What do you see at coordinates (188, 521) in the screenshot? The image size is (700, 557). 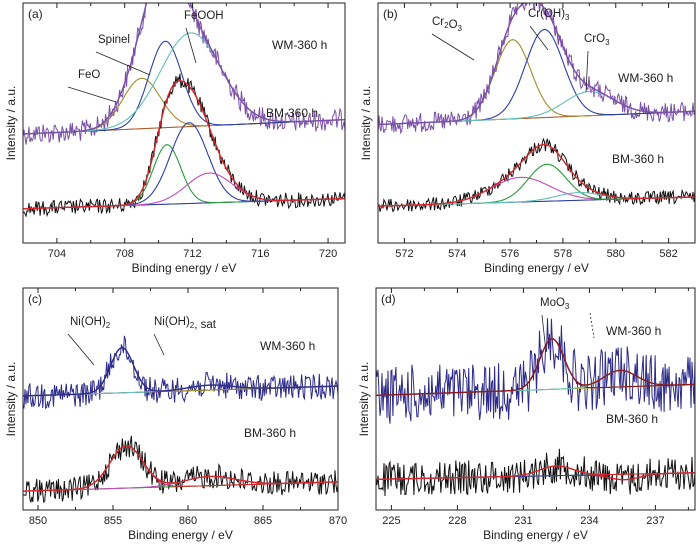 I see `x-tick-label: 860` at bounding box center [188, 521].